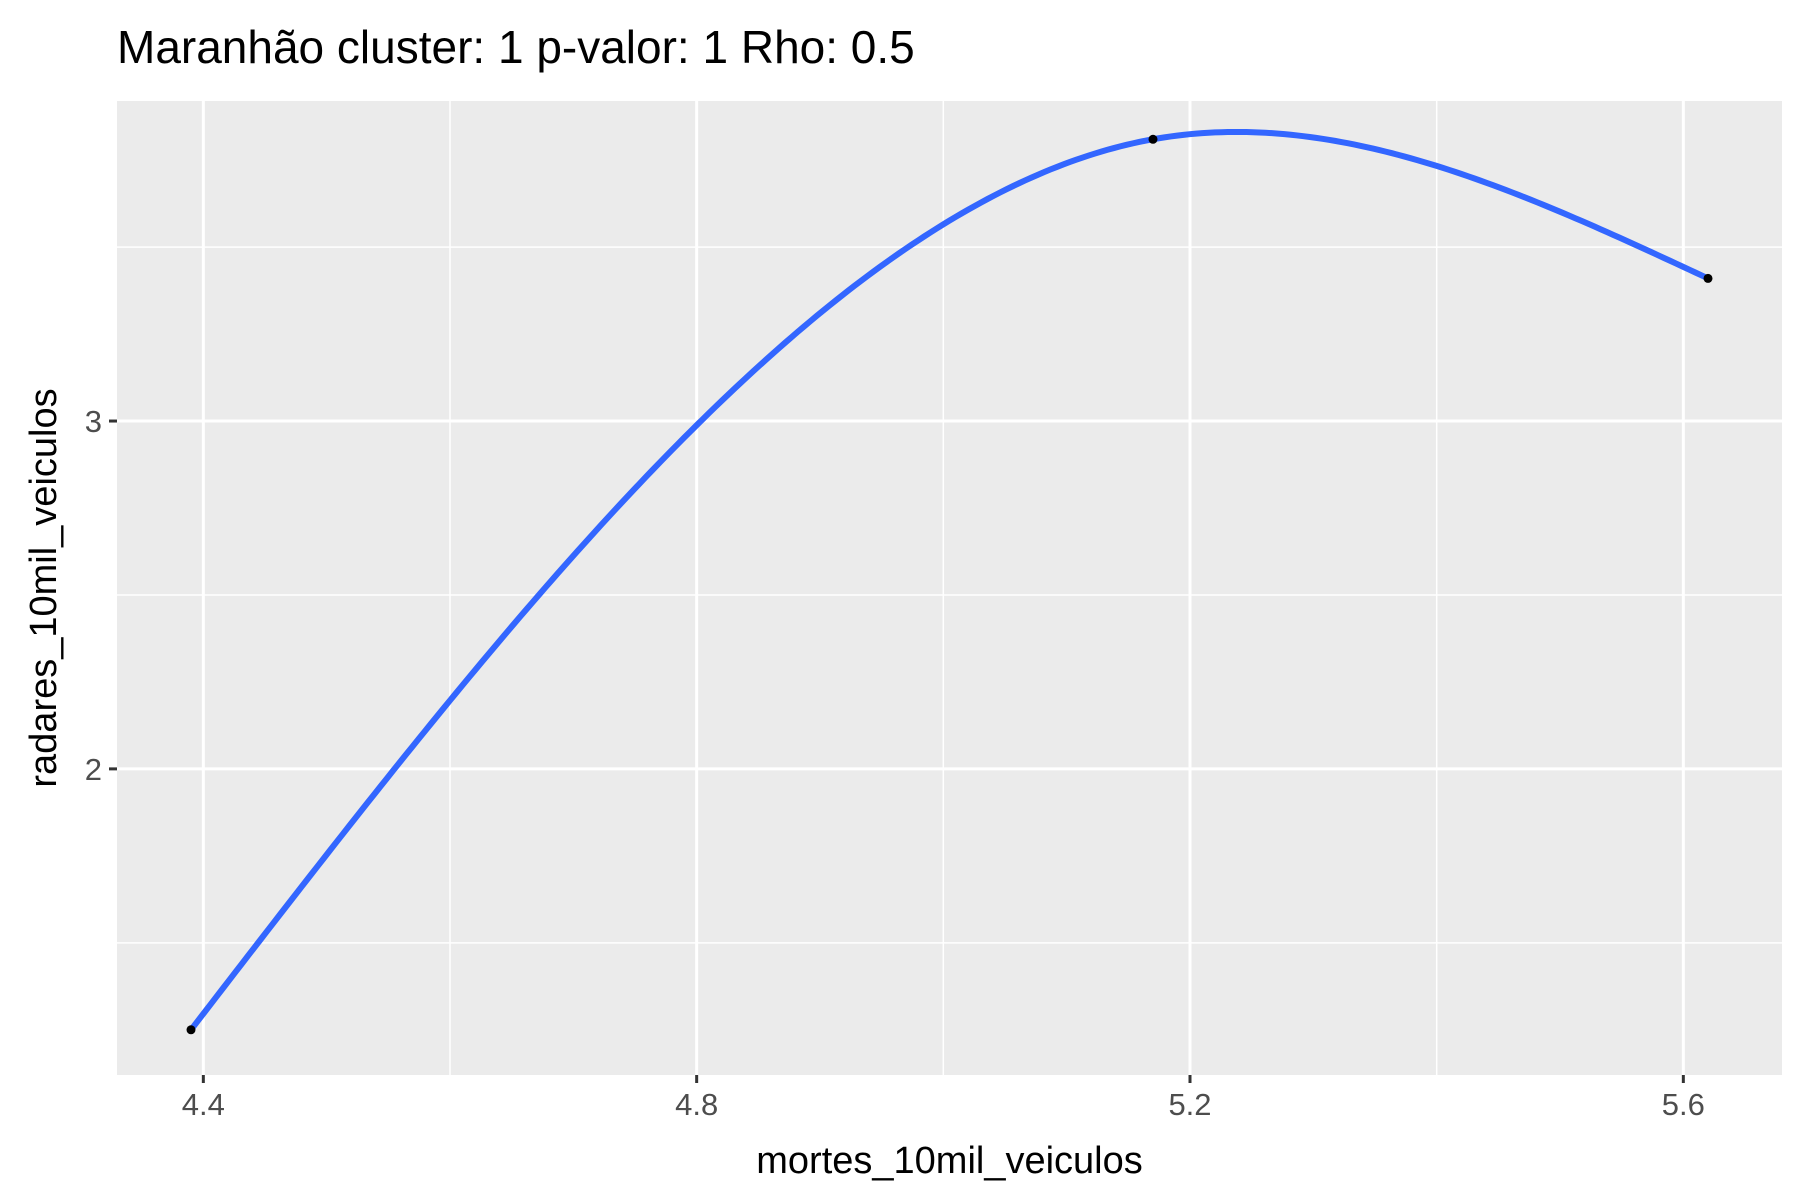 The width and height of the screenshot is (1800, 1200). Describe the element at coordinates (93, 421) in the screenshot. I see `y-tick-label: 3` at that location.